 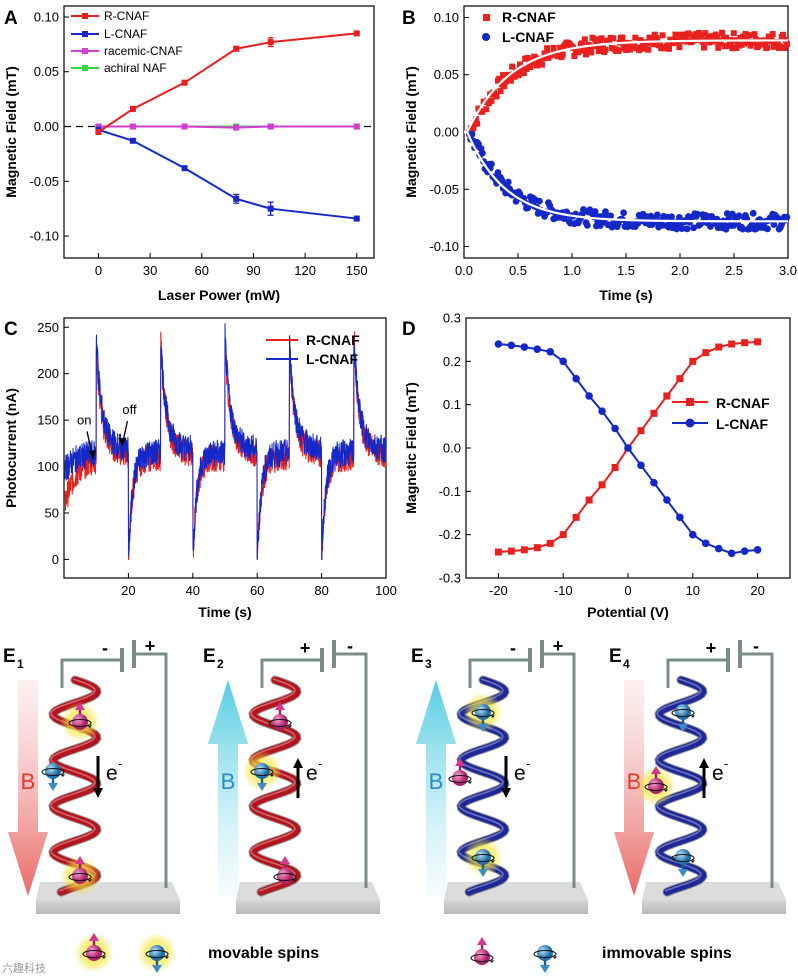 I want to click on movable-spins-label: movable spins, so click(x=263, y=953).